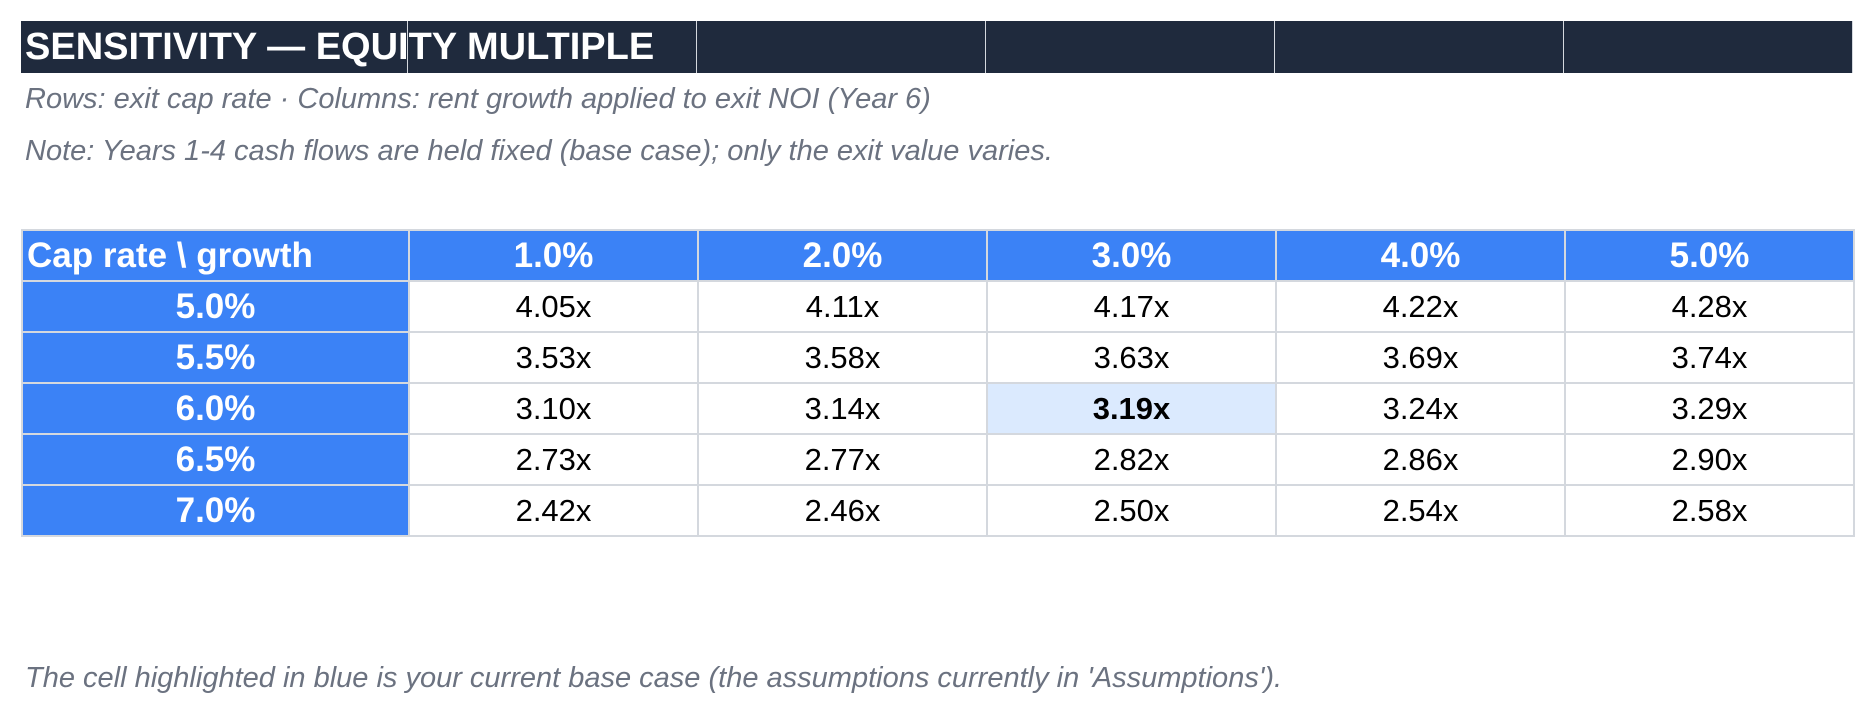  What do you see at coordinates (553, 510) in the screenshot?
I see `multiple-cell: 2.42x` at bounding box center [553, 510].